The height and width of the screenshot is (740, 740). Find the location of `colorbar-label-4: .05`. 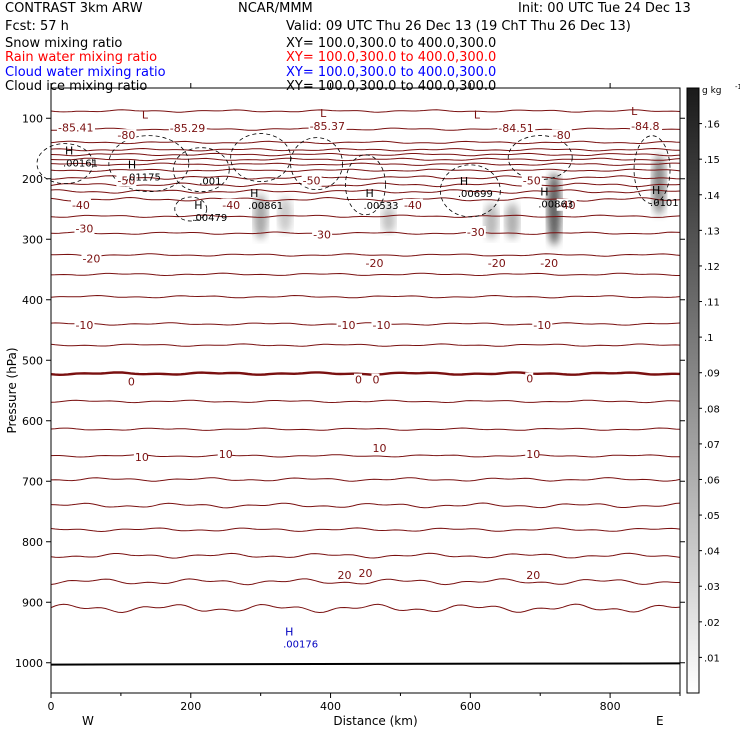

colorbar-label-4: .05 is located at coordinates (712, 516).